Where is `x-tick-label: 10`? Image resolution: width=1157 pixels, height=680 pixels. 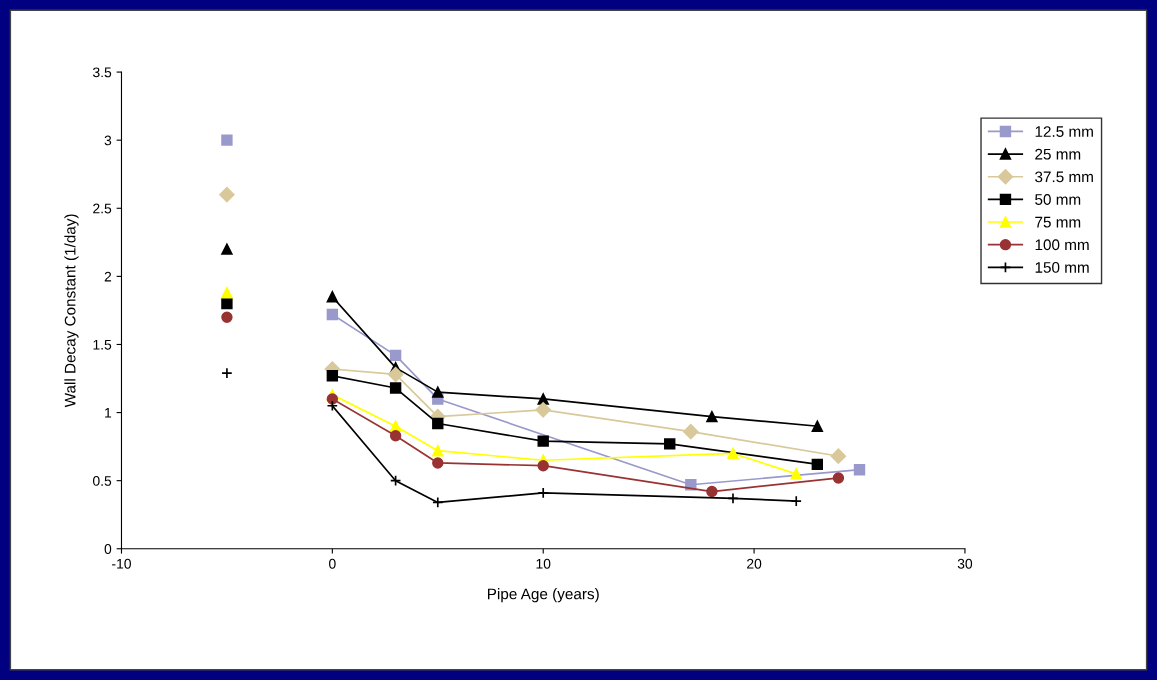
x-tick-label: 10 is located at coordinates (543, 563).